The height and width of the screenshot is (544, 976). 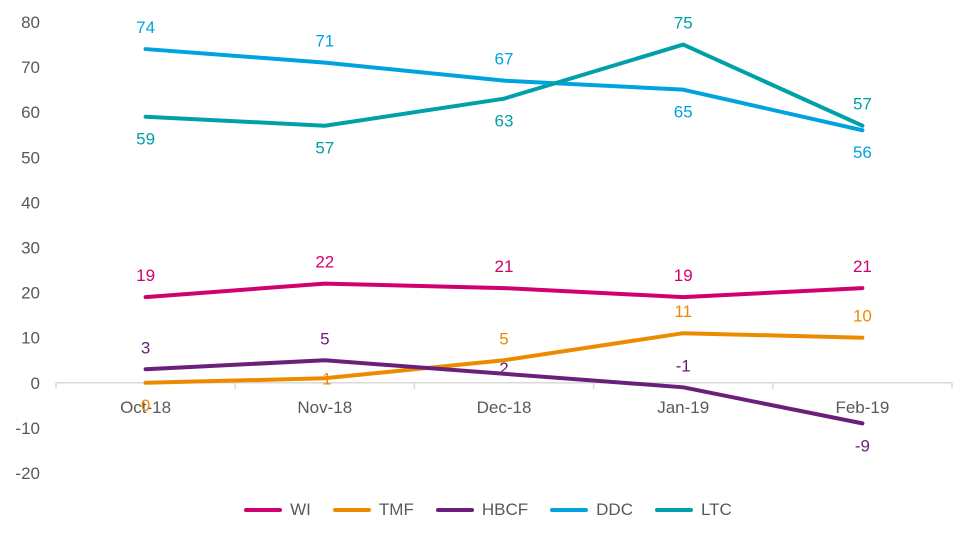 What do you see at coordinates (27, 428) in the screenshot?
I see `y-tick-label: -10` at bounding box center [27, 428].